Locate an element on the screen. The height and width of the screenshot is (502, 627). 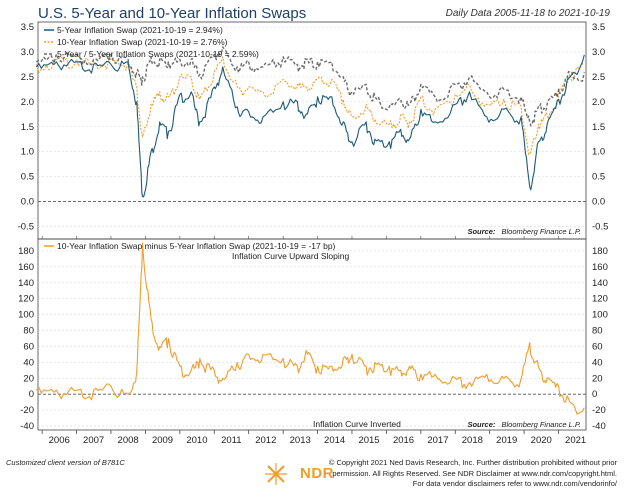
annotation-inverted: Inflation Curve Inverted is located at coordinates (357, 424).